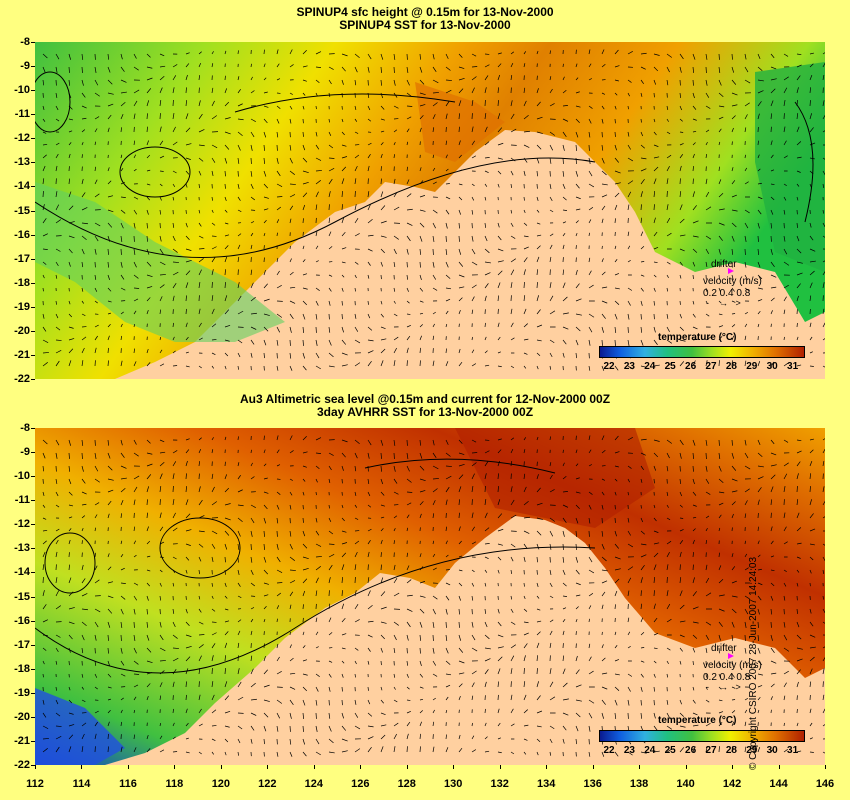 This screenshot has height=800, width=850. Describe the element at coordinates (752, 366) in the screenshot. I see `top-colorbar-tick: 29` at that location.